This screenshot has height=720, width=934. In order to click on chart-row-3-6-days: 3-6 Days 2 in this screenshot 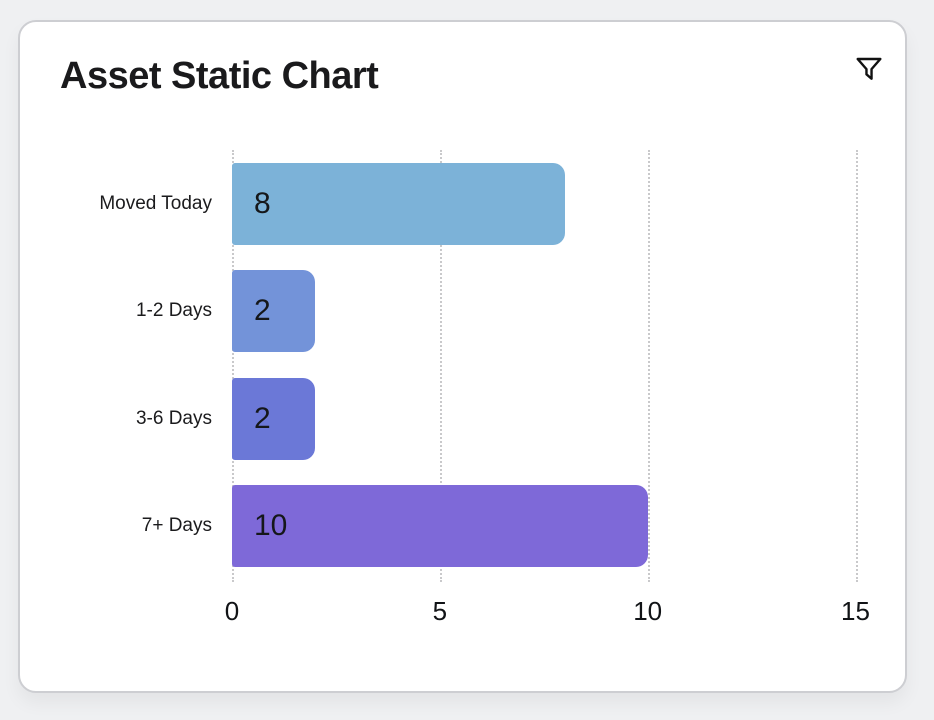, I will do `click(462, 419)`.